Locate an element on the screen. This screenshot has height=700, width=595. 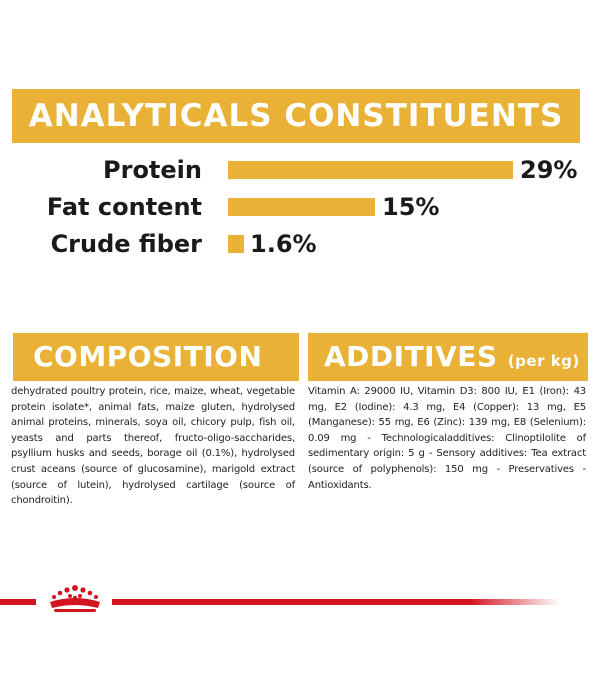
royal-canin-crown-icon is located at coordinates (75, 598).